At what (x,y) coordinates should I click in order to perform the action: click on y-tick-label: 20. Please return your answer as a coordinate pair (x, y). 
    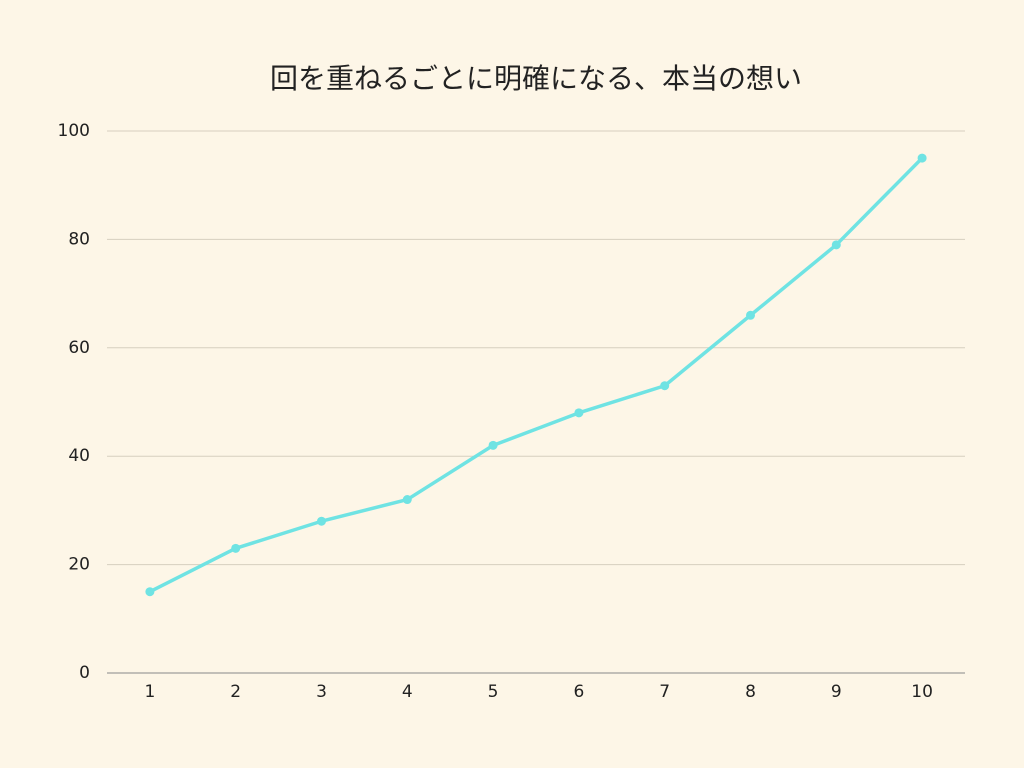
    Looking at the image, I should click on (79, 565).